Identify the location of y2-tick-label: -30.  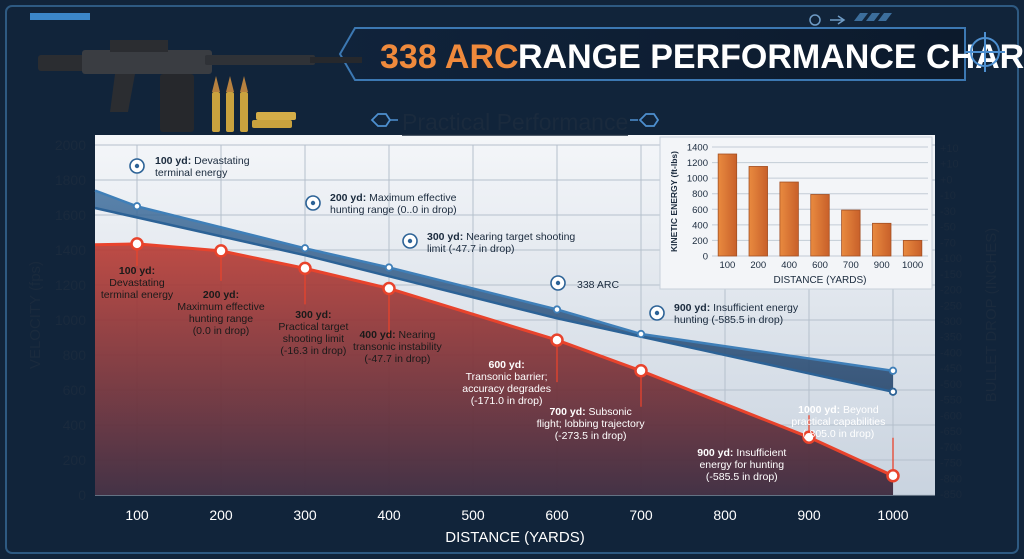
(948, 212).